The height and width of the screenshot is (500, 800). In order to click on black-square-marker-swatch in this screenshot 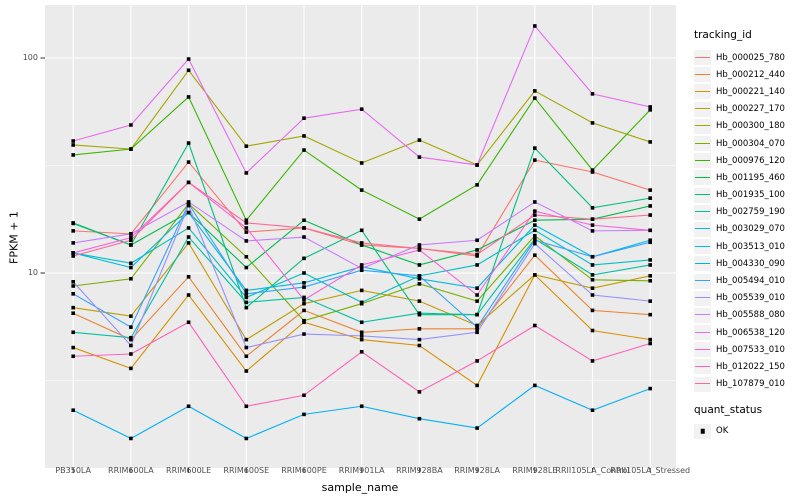, I will do `click(702, 431)`.